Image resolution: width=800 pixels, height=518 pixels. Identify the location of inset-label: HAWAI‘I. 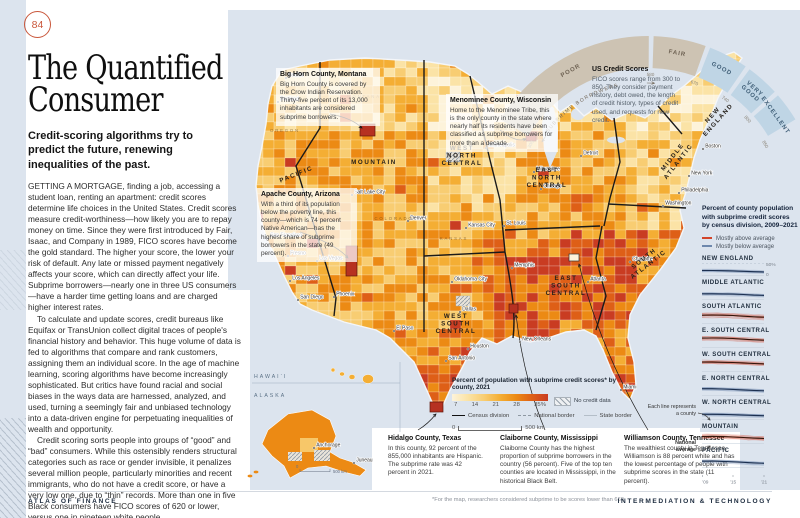
(270, 377).